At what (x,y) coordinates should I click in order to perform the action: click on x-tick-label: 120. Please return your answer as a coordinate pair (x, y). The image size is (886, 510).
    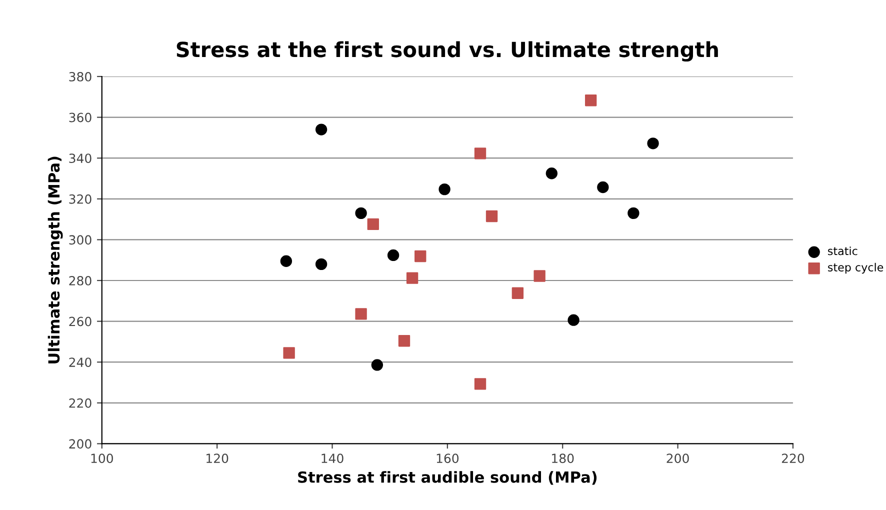
    Looking at the image, I should click on (217, 459).